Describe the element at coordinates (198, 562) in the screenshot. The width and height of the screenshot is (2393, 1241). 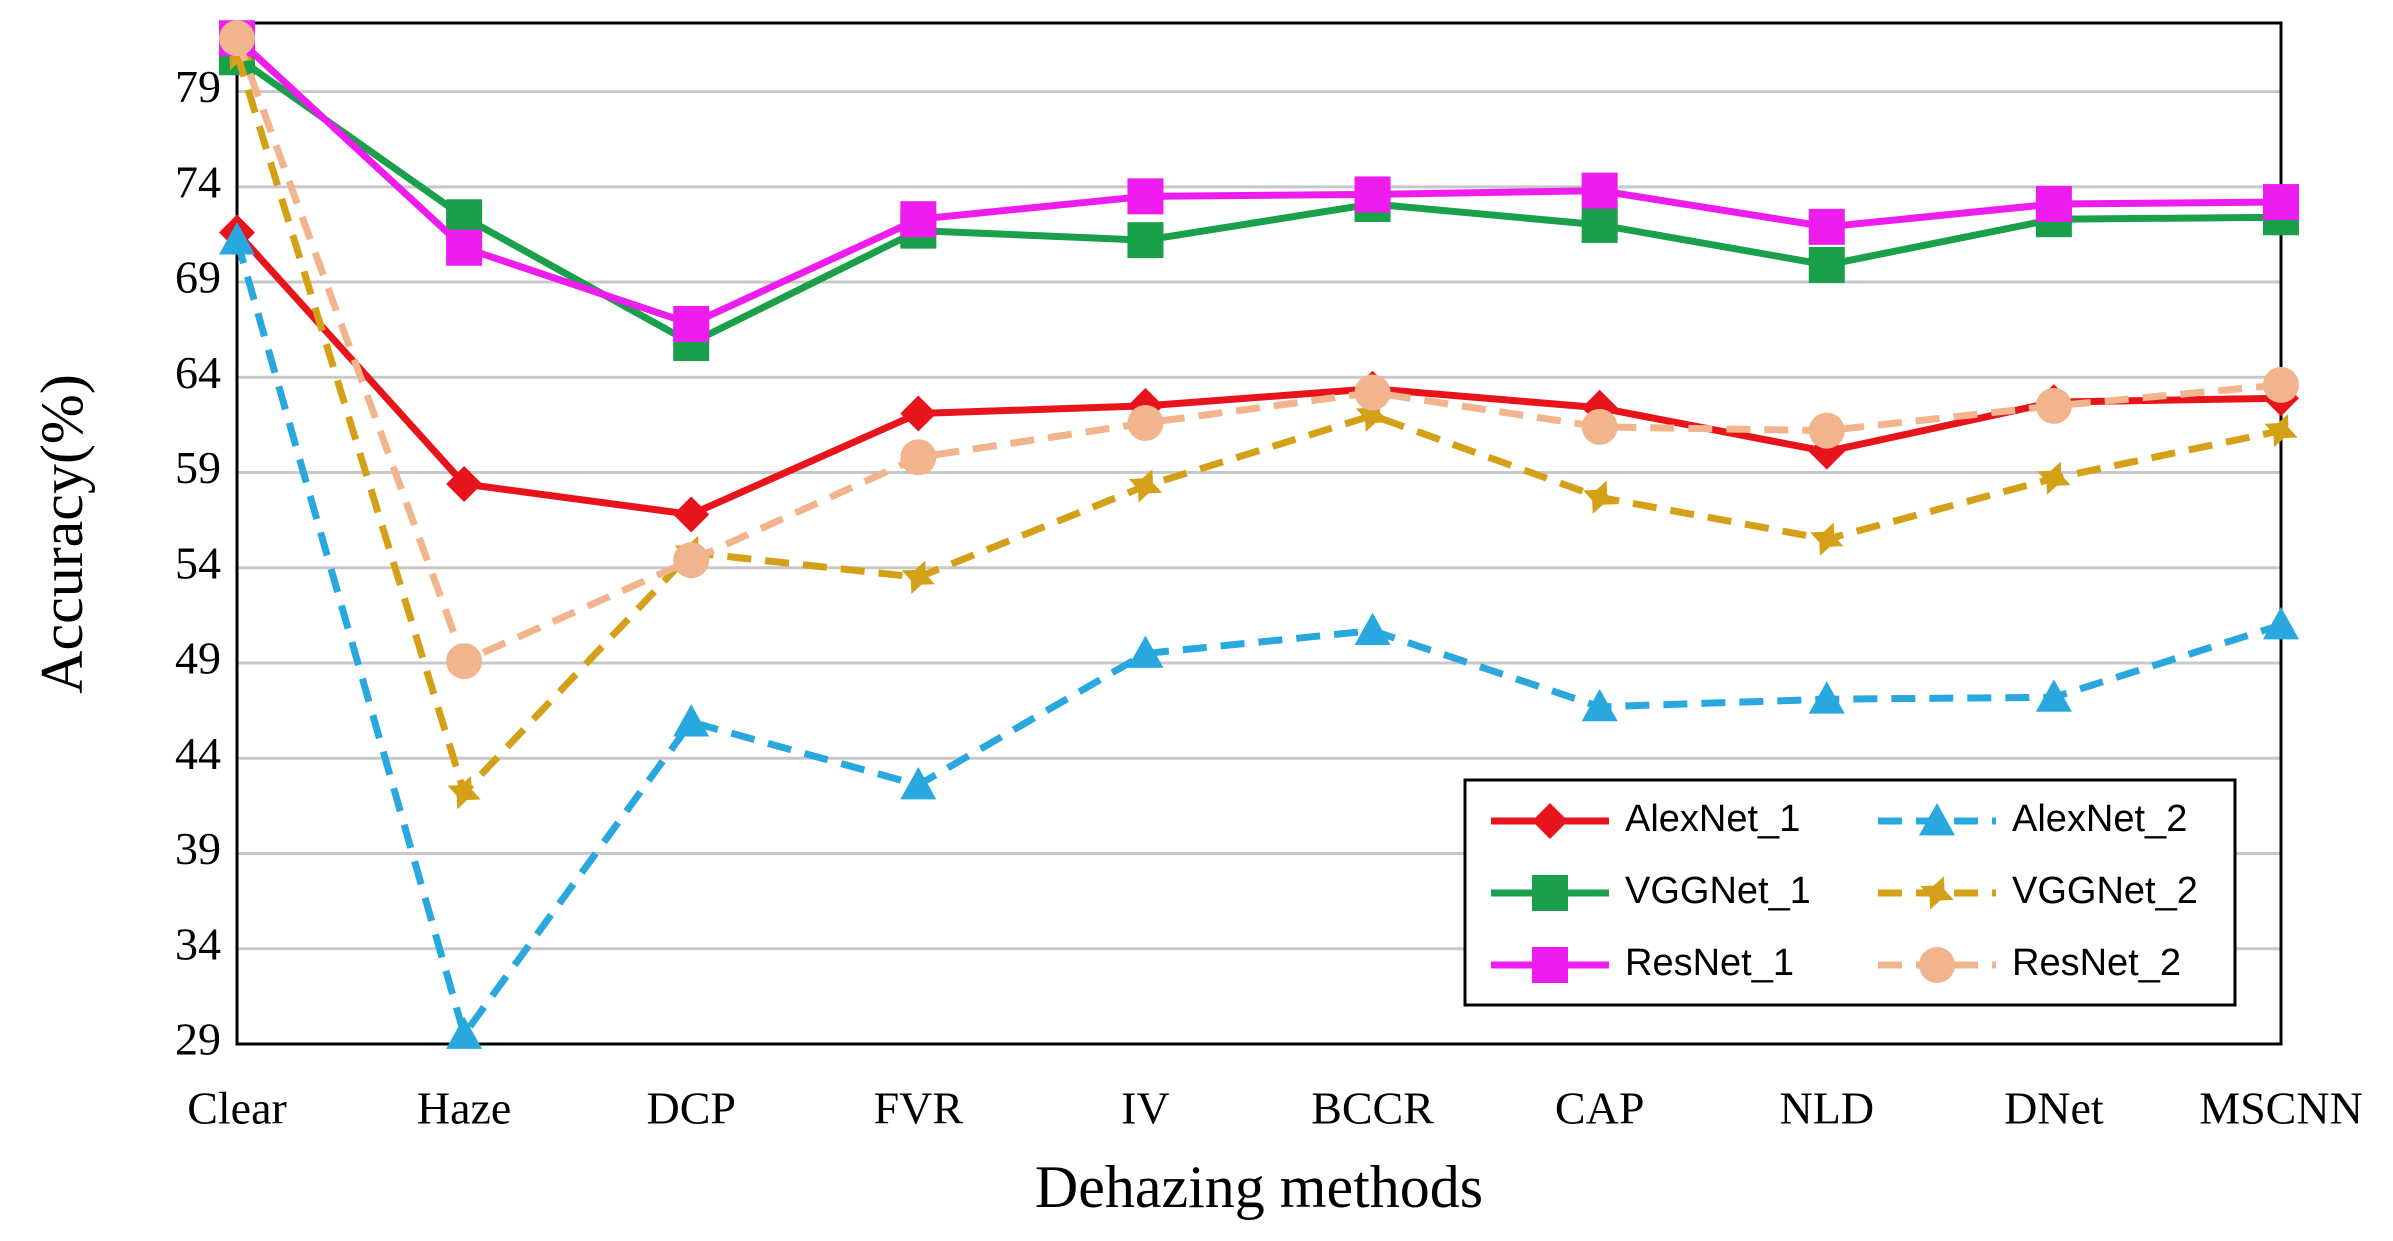
I see `y-tick-label: 54` at that location.